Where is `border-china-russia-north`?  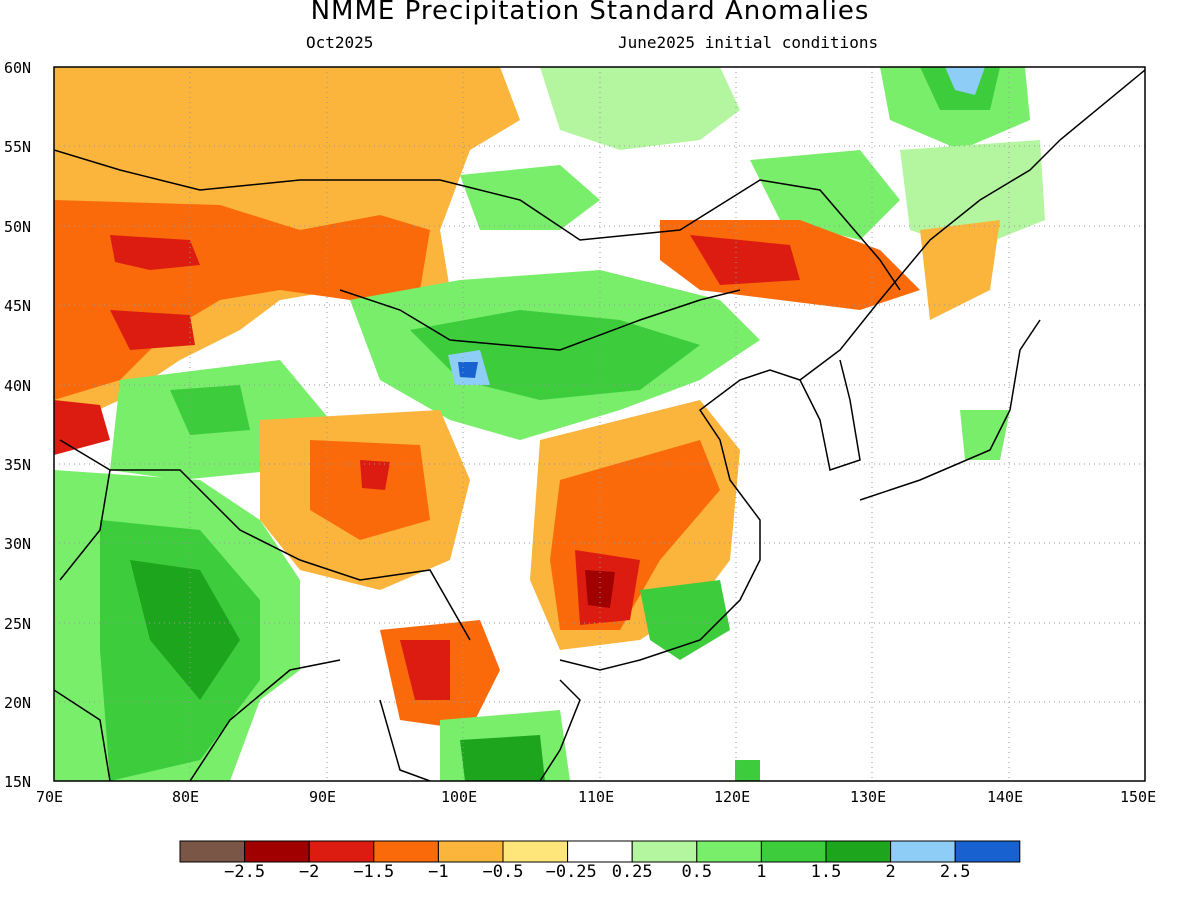
border-china-russia-north is located at coordinates (670, 235).